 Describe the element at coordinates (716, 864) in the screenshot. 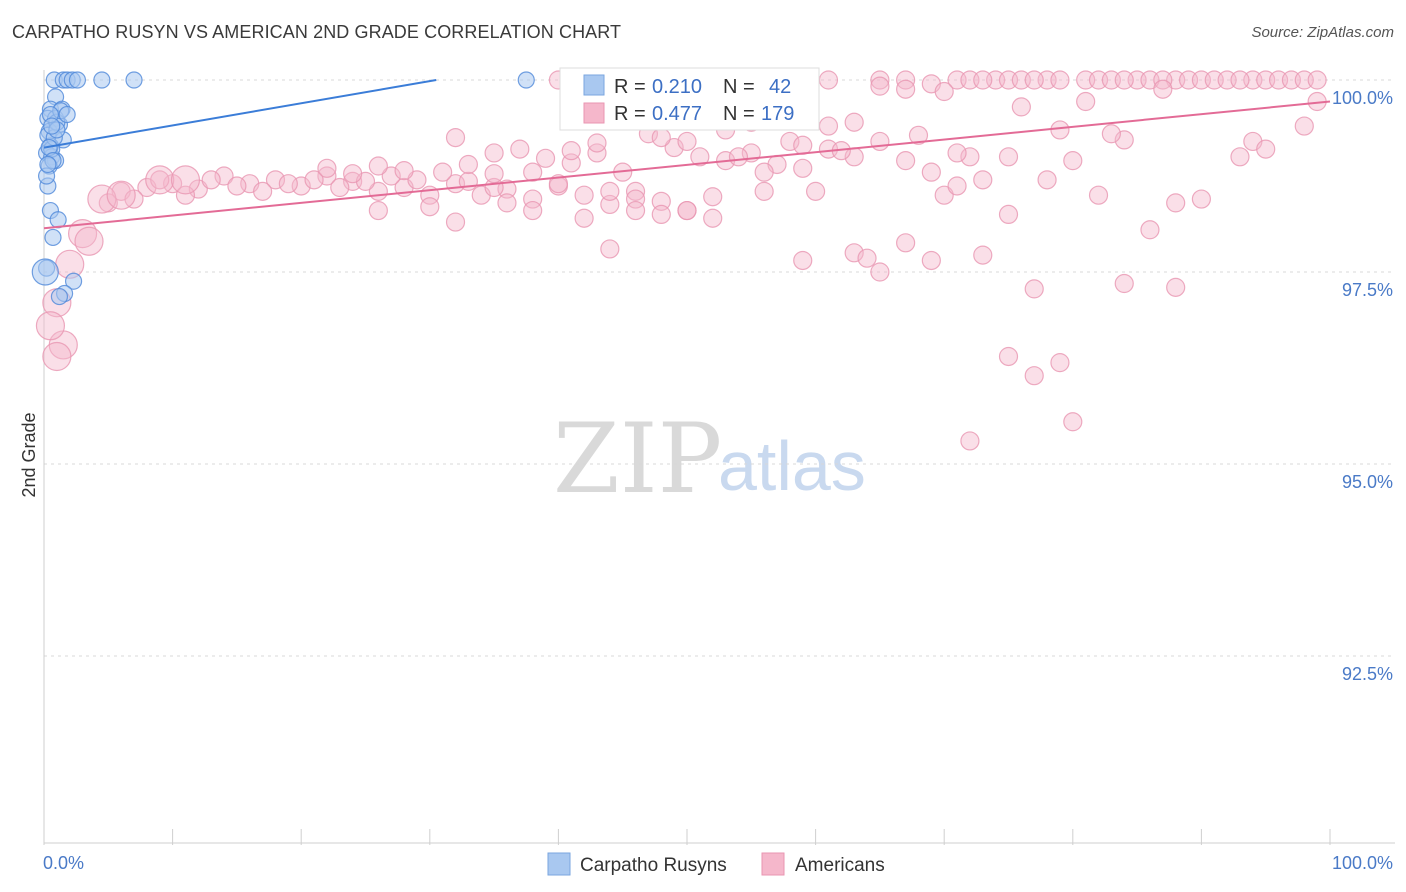

I see `series-legend: Carpatho Rusyns Americans` at that location.